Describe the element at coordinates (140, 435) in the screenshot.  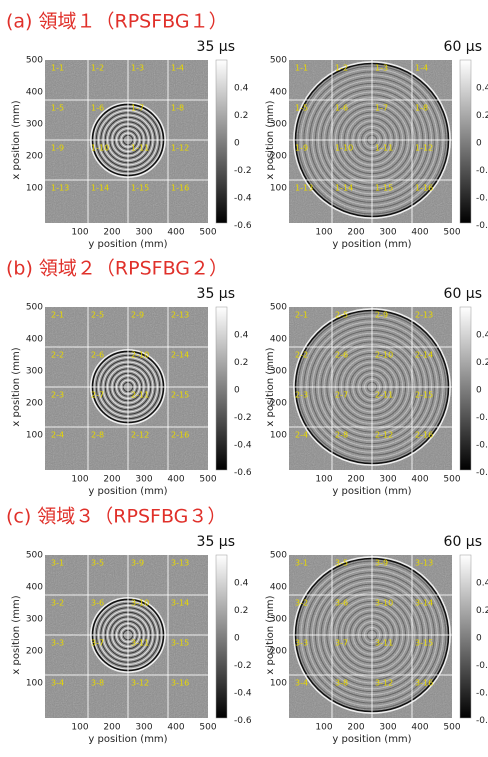
I see `region-label: 2-12` at that location.